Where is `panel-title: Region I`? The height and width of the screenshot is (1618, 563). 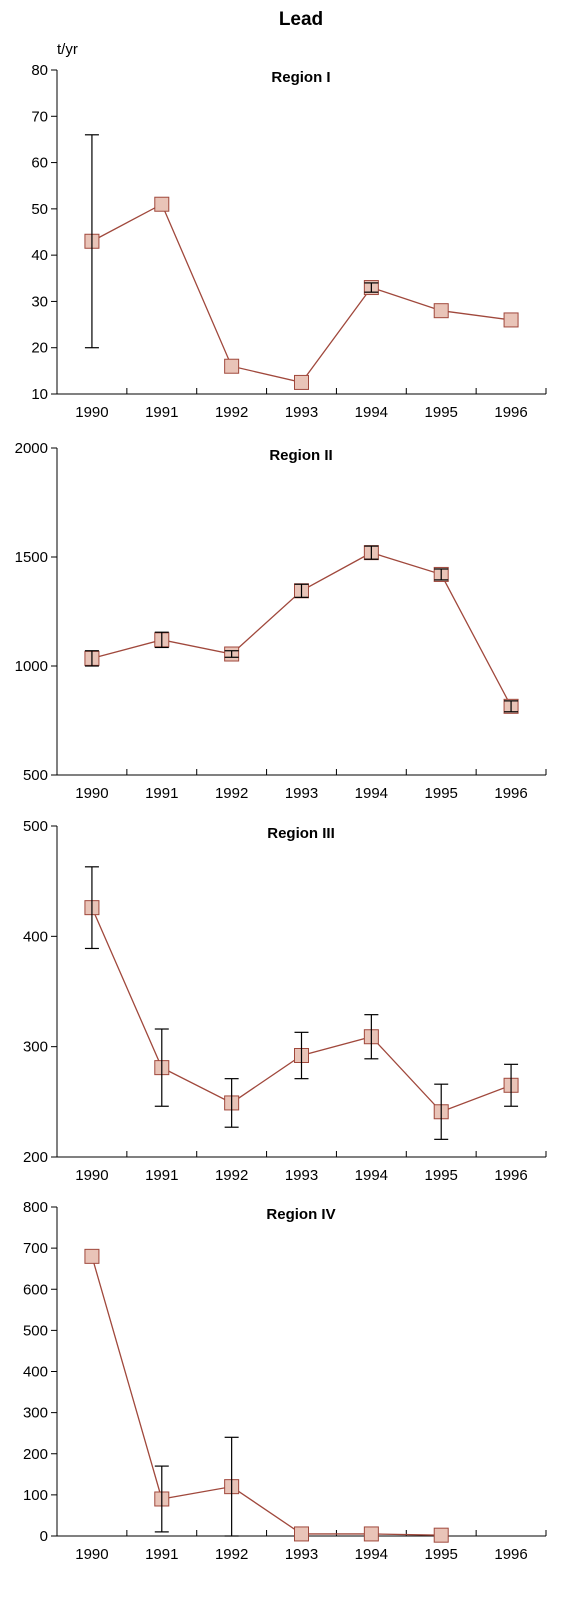 panel-title: Region I is located at coordinates (300, 77).